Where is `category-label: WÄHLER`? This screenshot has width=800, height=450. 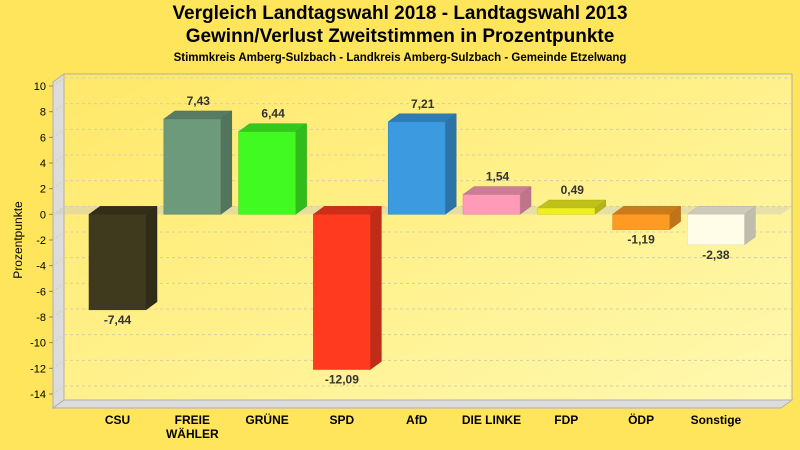 category-label: WÄHLER is located at coordinates (192, 433).